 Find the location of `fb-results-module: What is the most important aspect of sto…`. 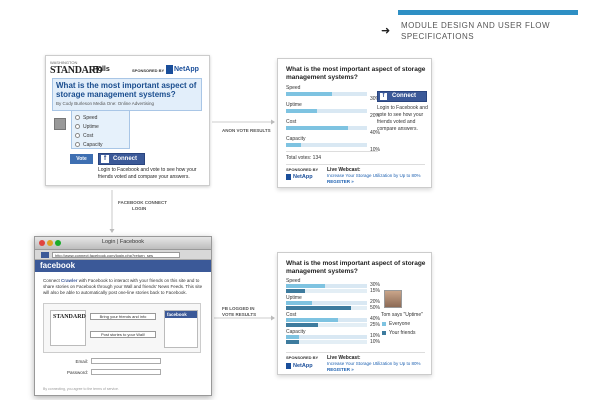

fb-results-module: What is the most important aspect of sto… is located at coordinates (354, 313).